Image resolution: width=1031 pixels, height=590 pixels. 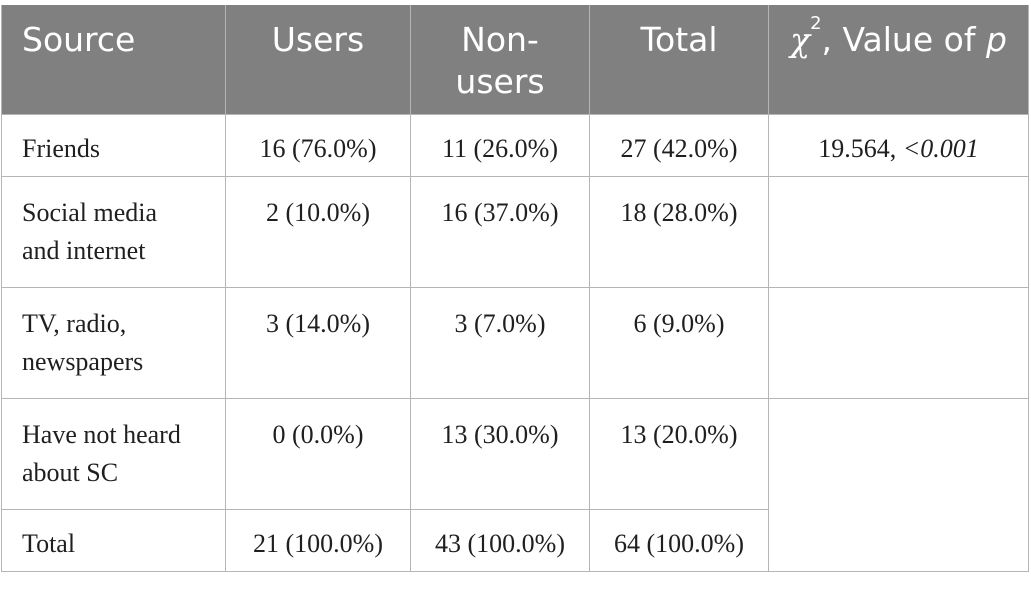 What do you see at coordinates (860, 148) in the screenshot?
I see `chi-value: 19.564,` at bounding box center [860, 148].